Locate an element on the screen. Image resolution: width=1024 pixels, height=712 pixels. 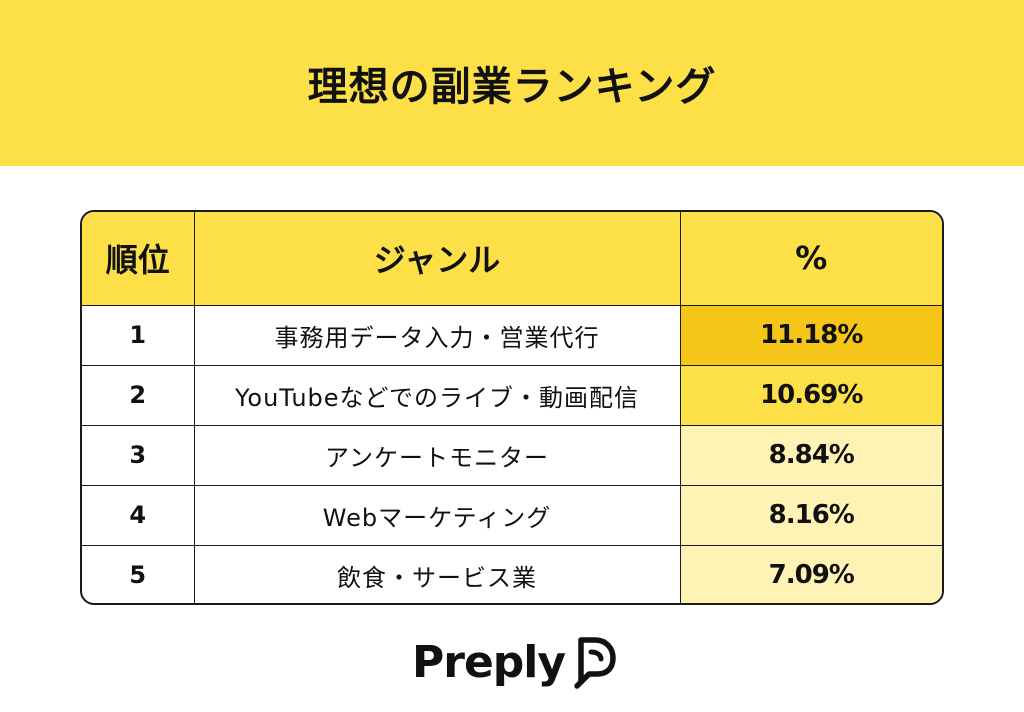
table-row: 5 飲食・サービス業 7.09% is located at coordinates (512, 573).